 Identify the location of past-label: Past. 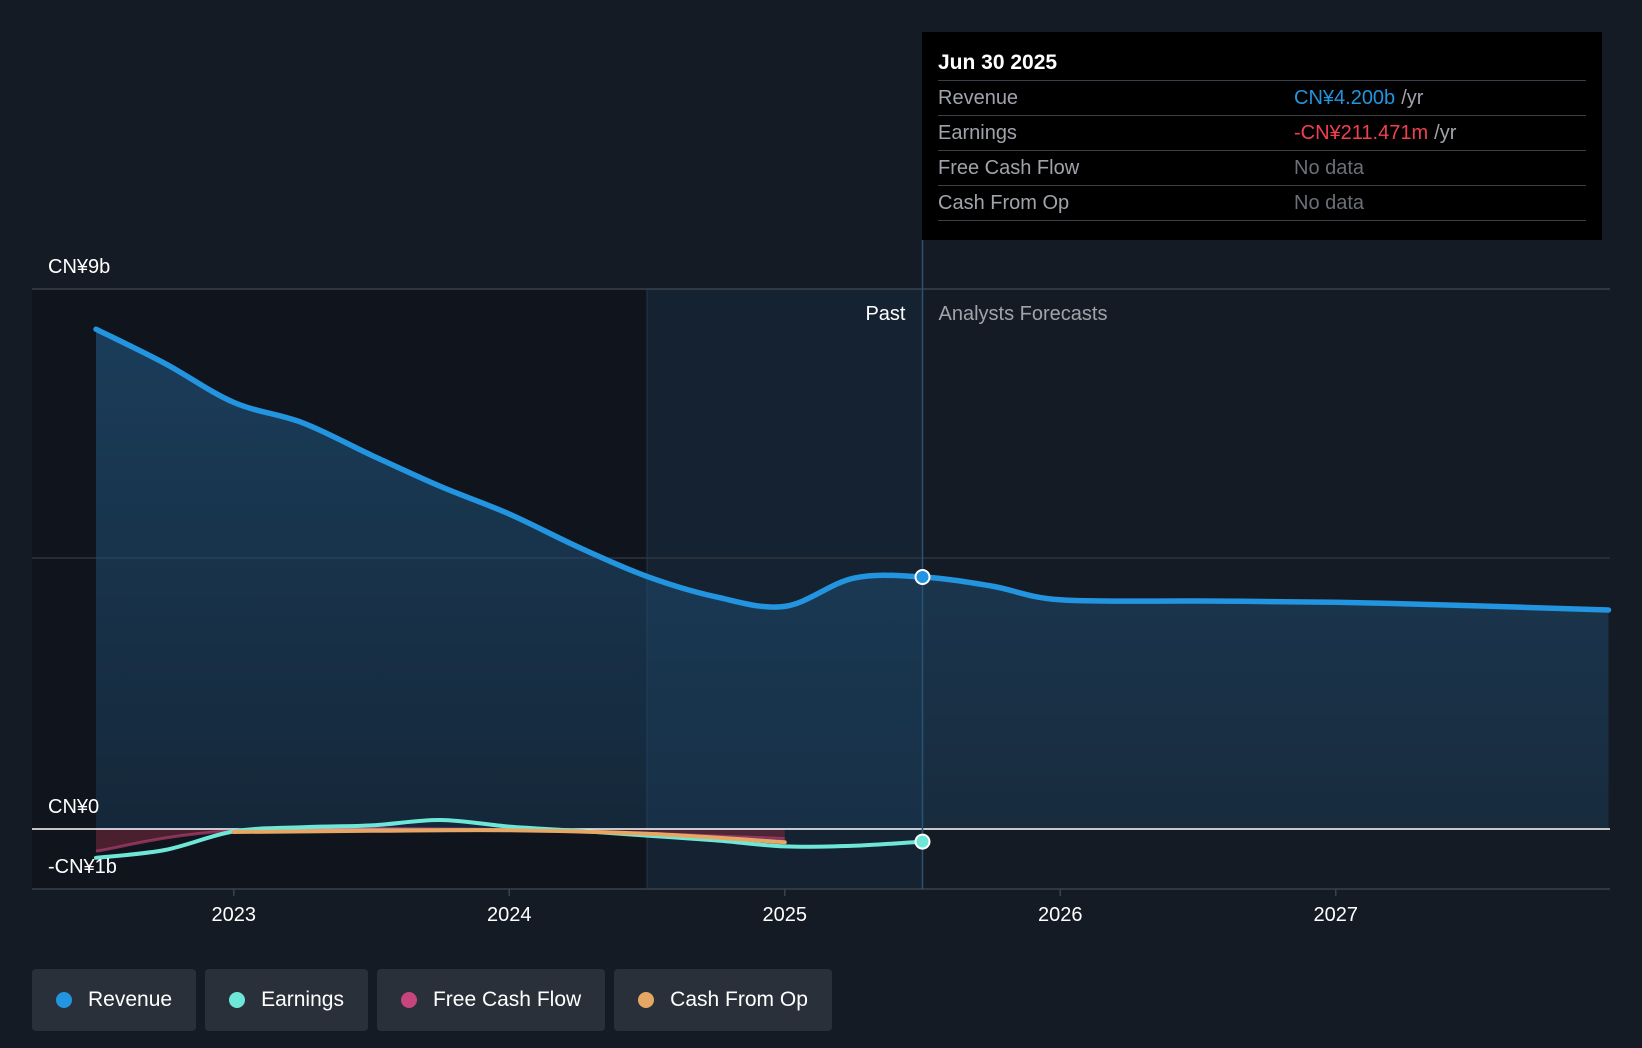
(885, 314).